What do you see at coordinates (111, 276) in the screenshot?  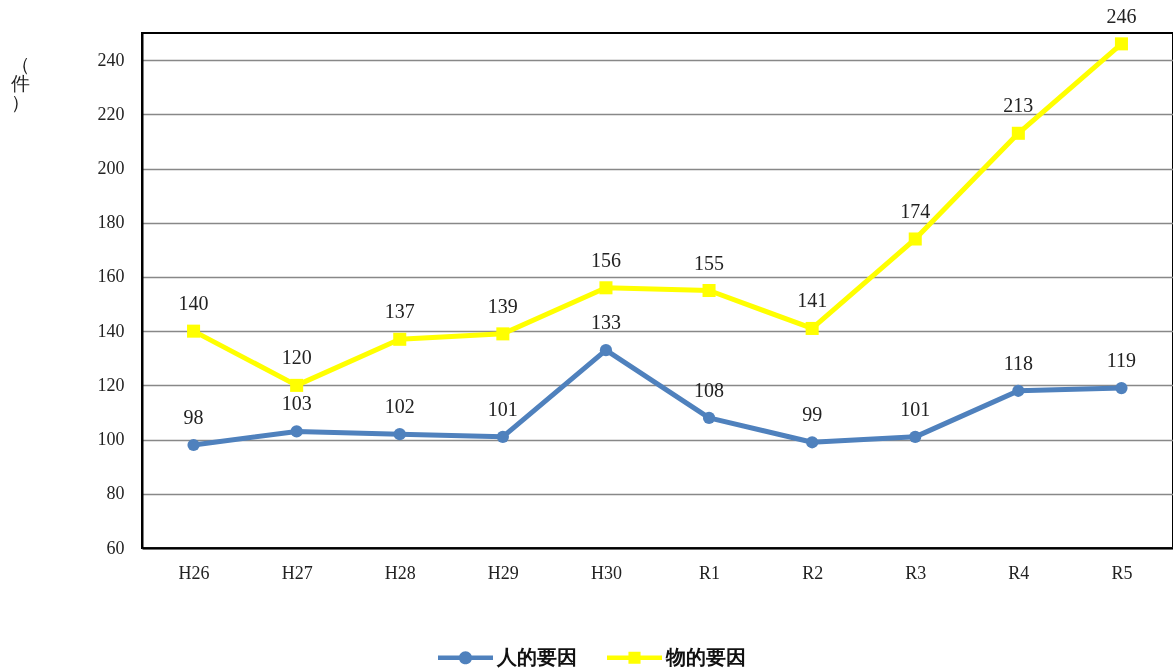 I see `y-tick-label: 160` at bounding box center [111, 276].